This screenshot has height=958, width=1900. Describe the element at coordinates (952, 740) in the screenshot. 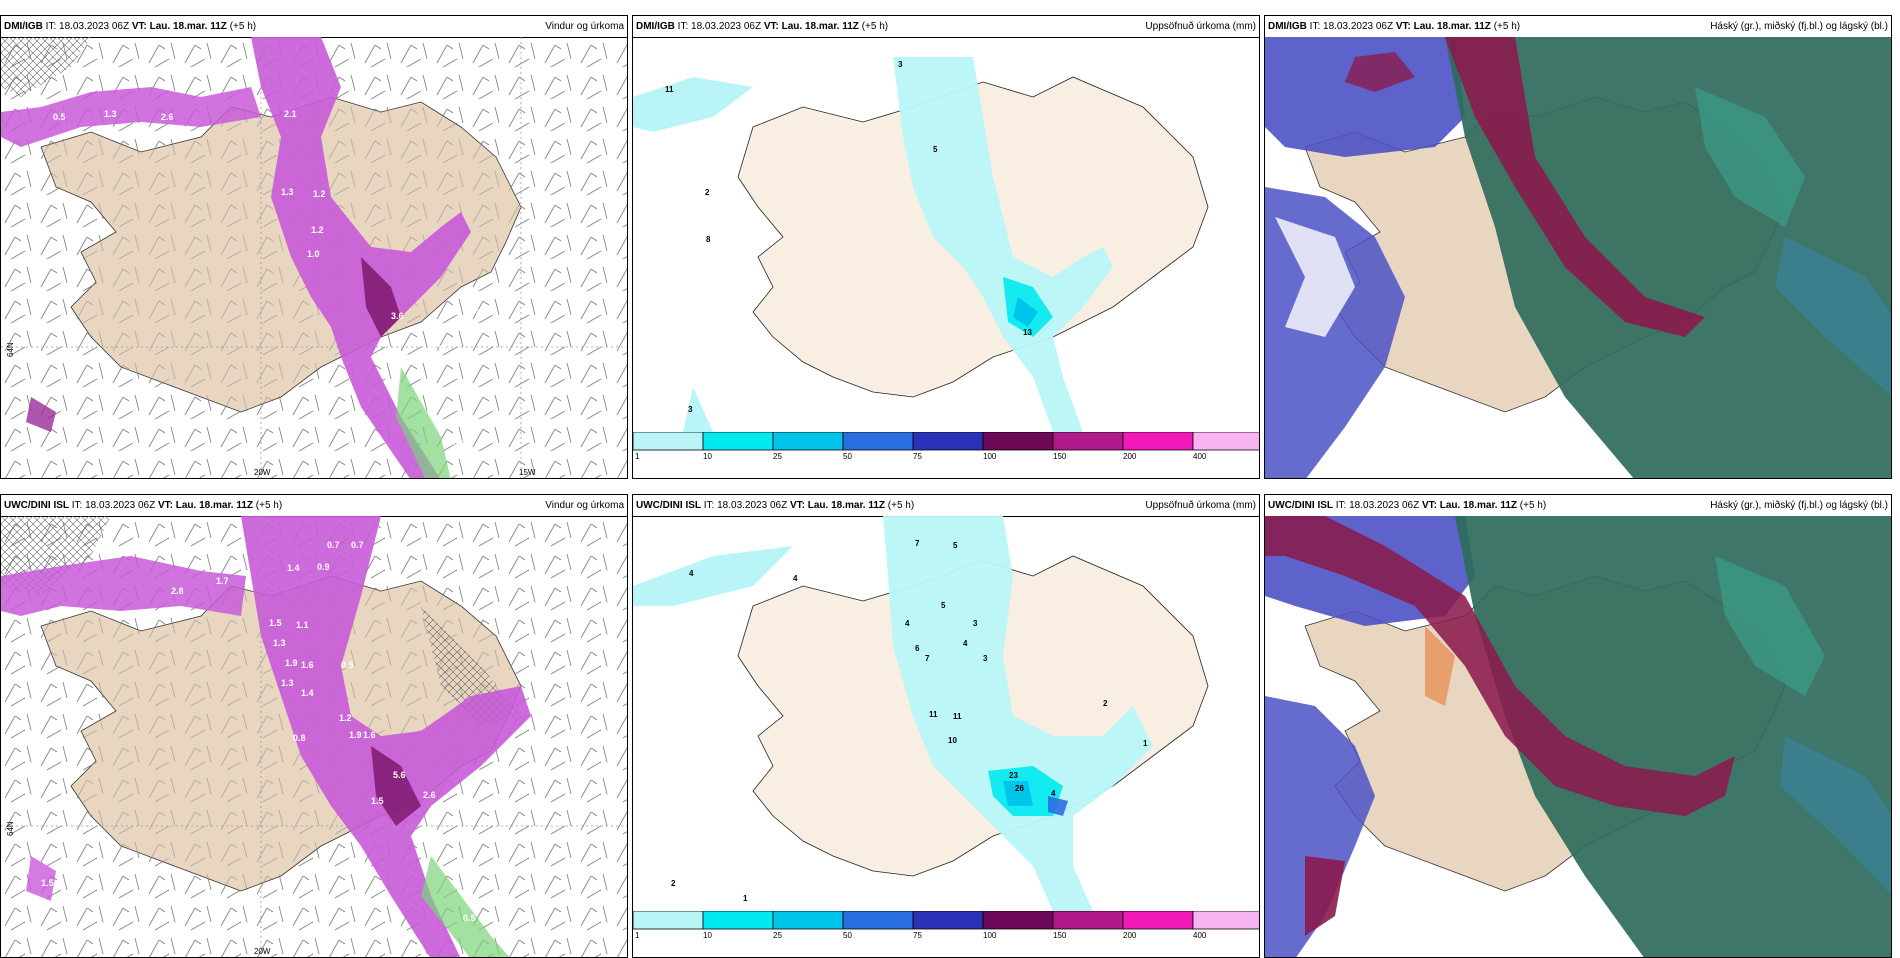

I see `precip-label: 10` at that location.